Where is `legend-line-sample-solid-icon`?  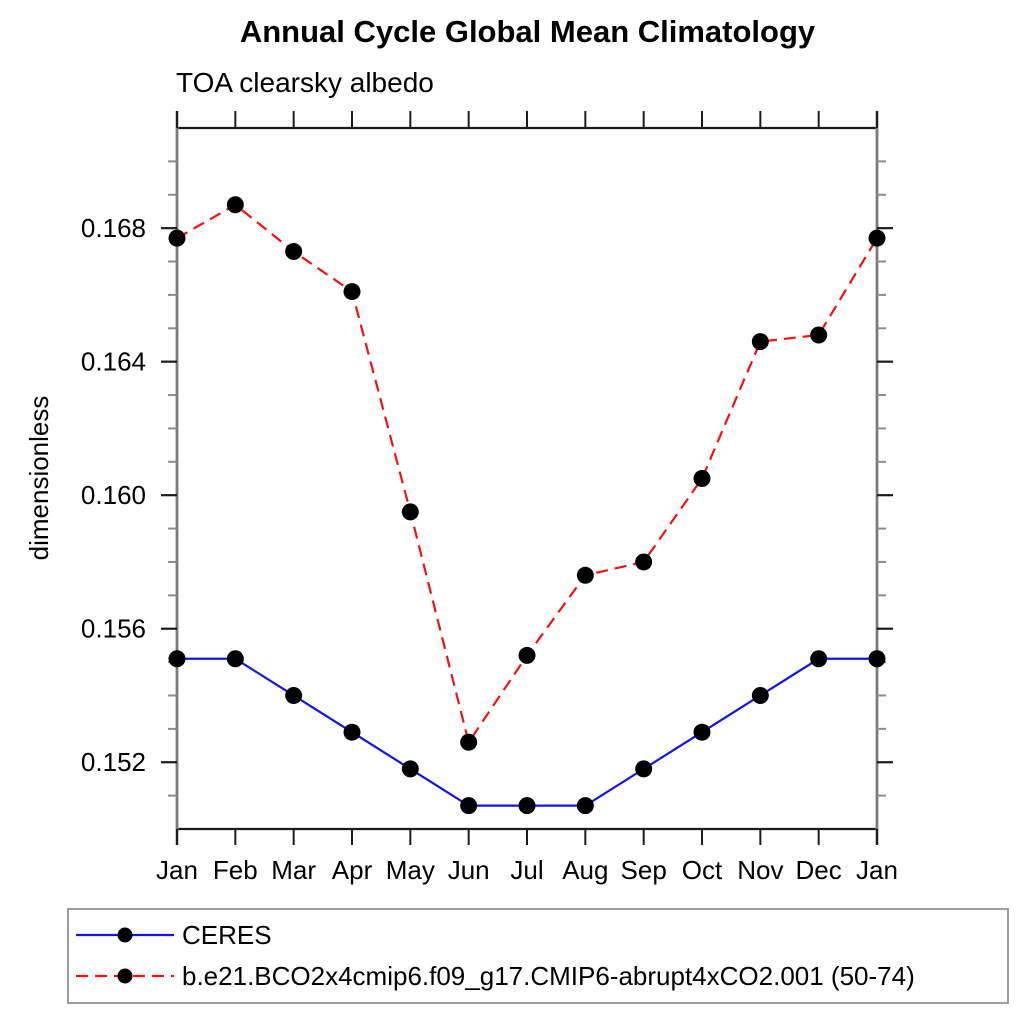
legend-line-sample-solid-icon is located at coordinates (125, 935).